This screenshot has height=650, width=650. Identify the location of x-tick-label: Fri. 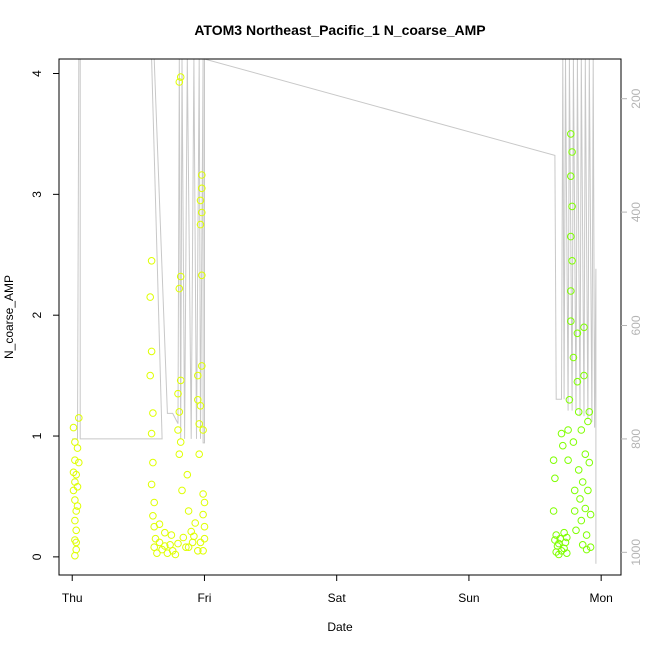
(204, 598).